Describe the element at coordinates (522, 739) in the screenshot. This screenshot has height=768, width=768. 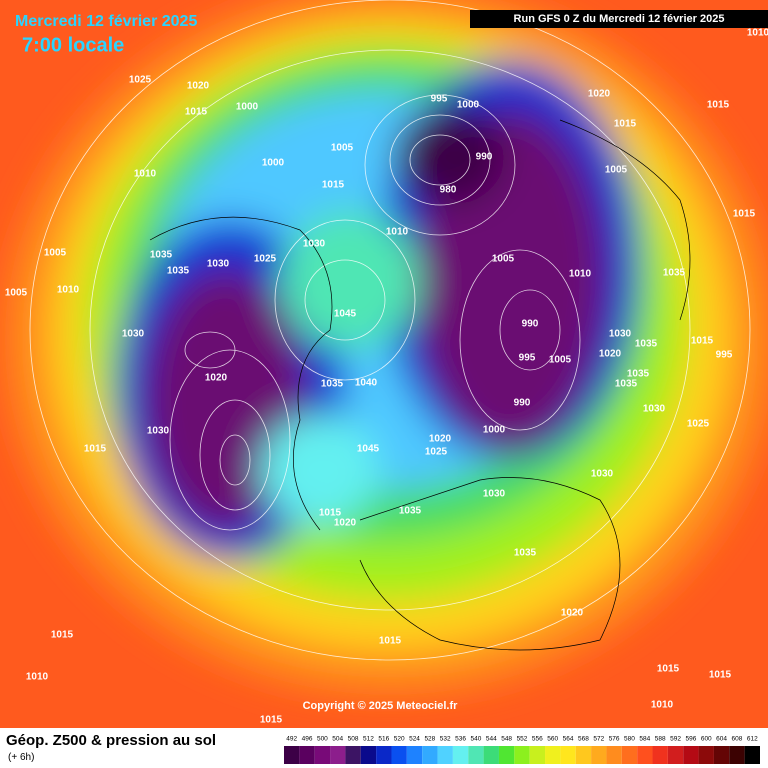
I see `scale-label: 552` at that location.